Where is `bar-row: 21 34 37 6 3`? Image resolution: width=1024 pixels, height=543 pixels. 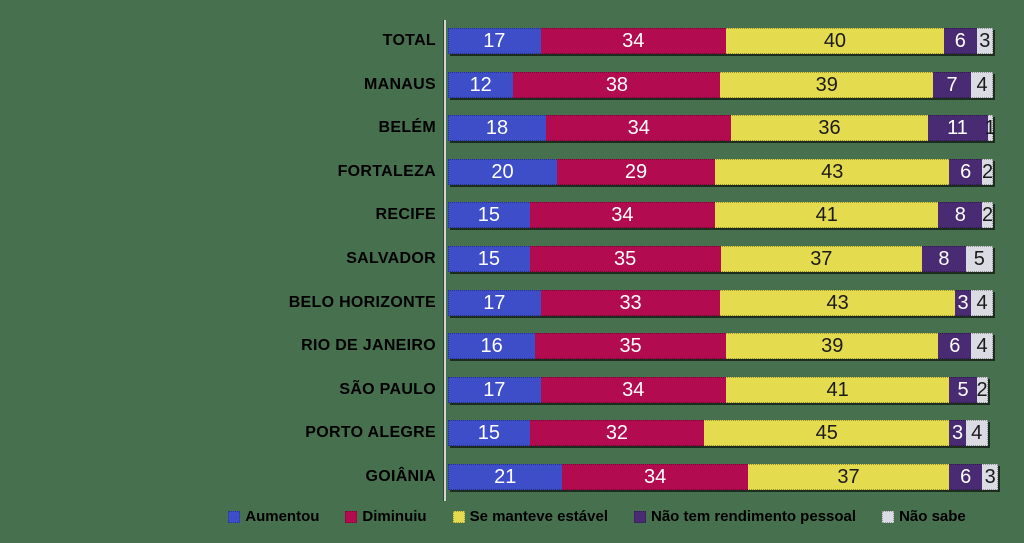
bar-row: 21 34 37 6 3 is located at coordinates (723, 477).